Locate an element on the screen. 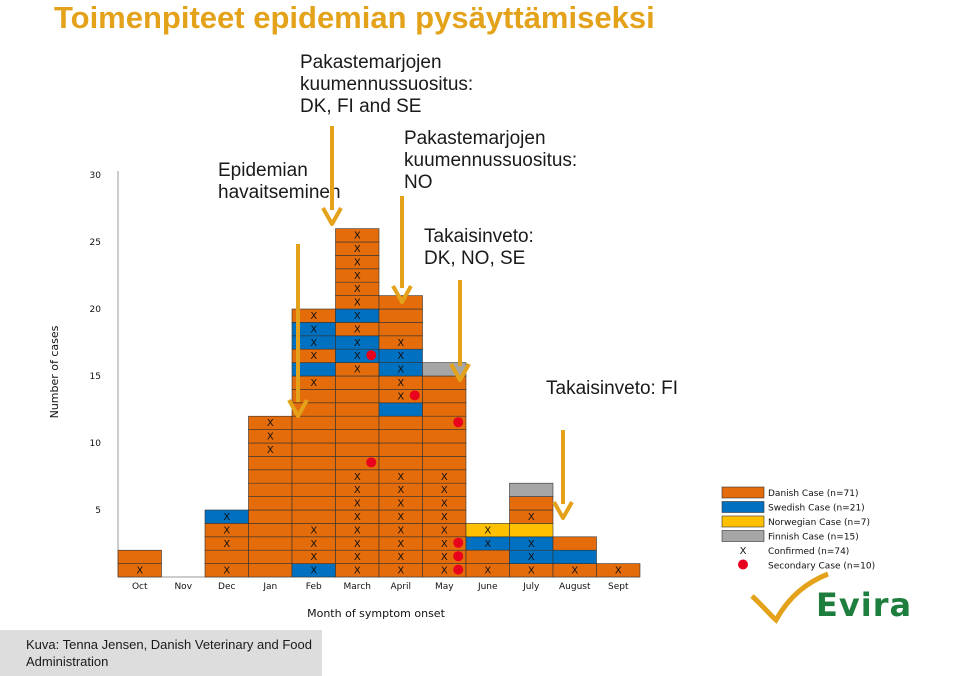  y-tick-label: 30 is located at coordinates (96, 176).